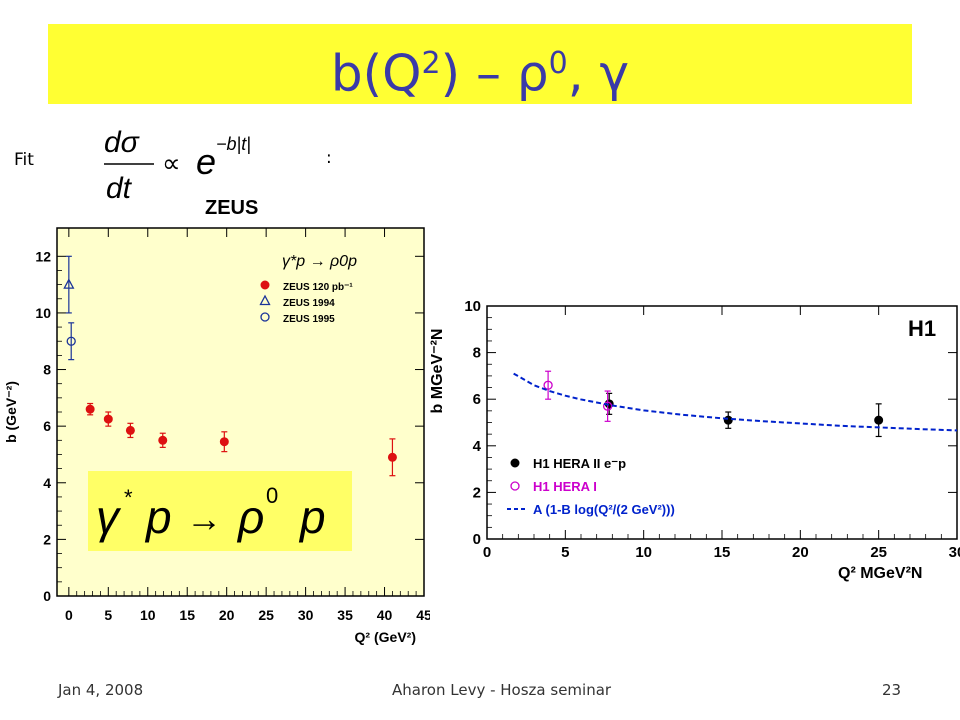  I want to click on footer-page-number: 23, so click(892, 690).